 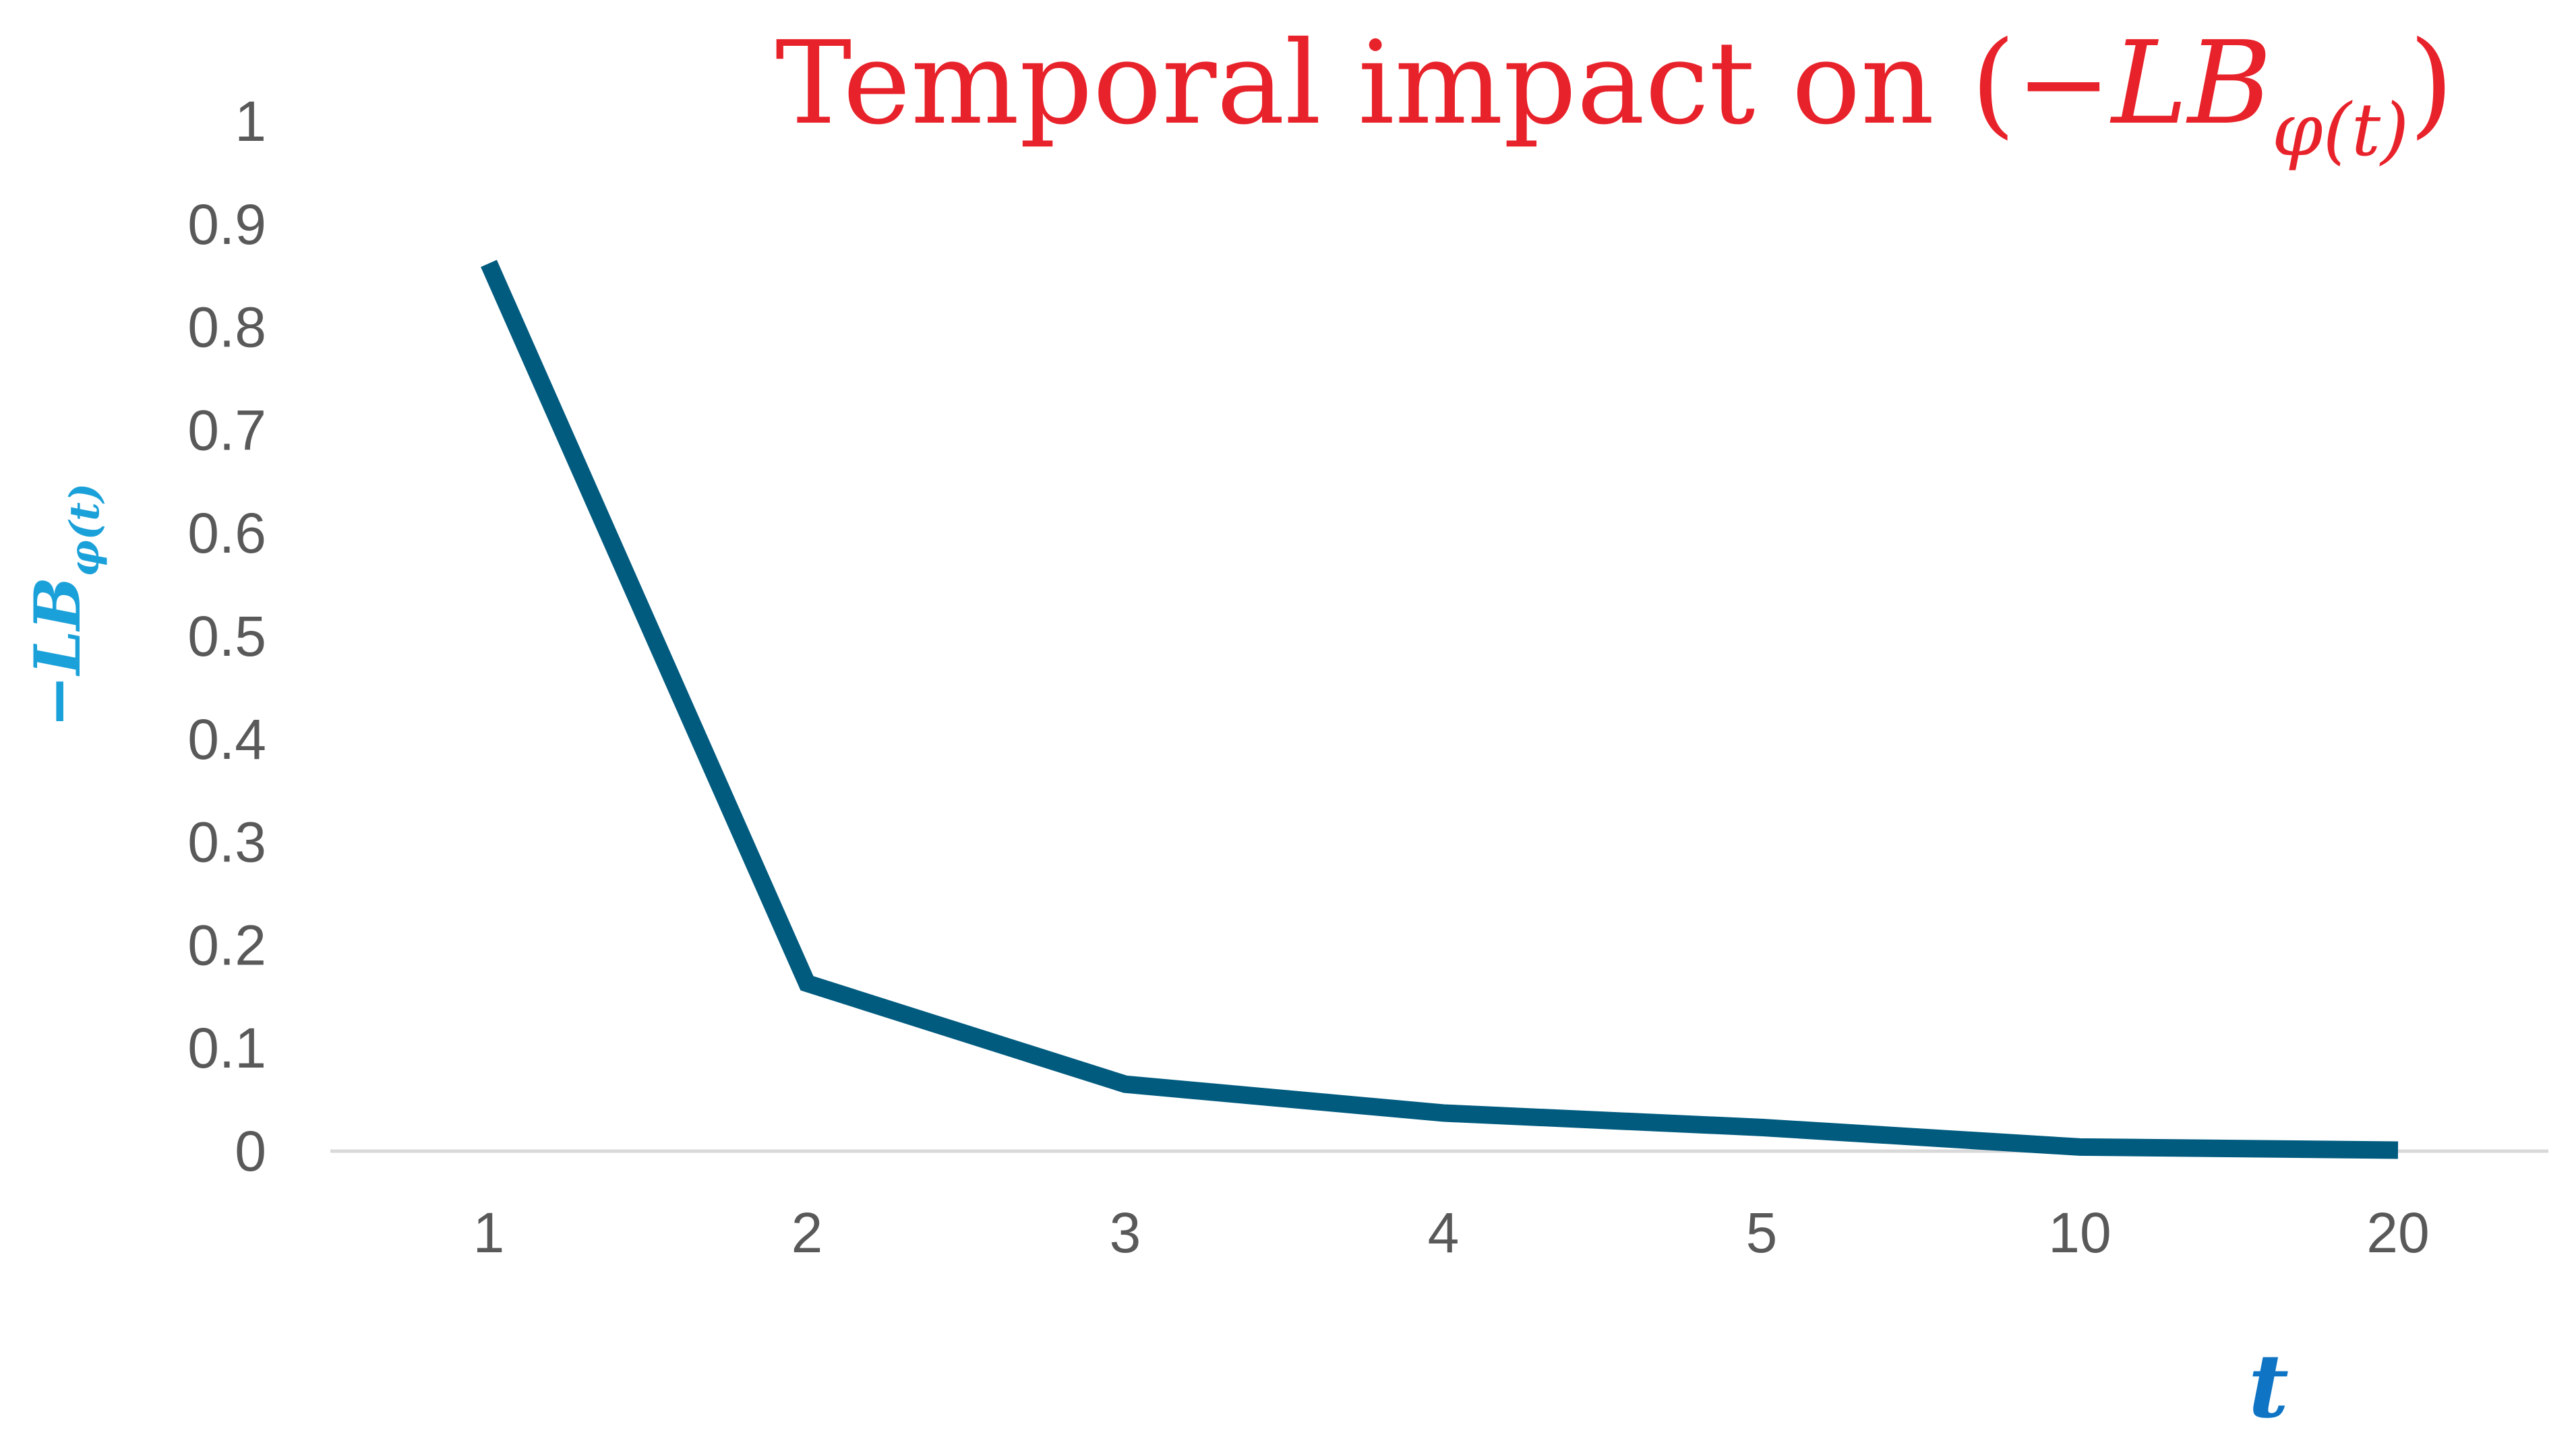 I want to click on chart-title: Temporal impact on (−LBφ(t)), so click(x=1615, y=95).